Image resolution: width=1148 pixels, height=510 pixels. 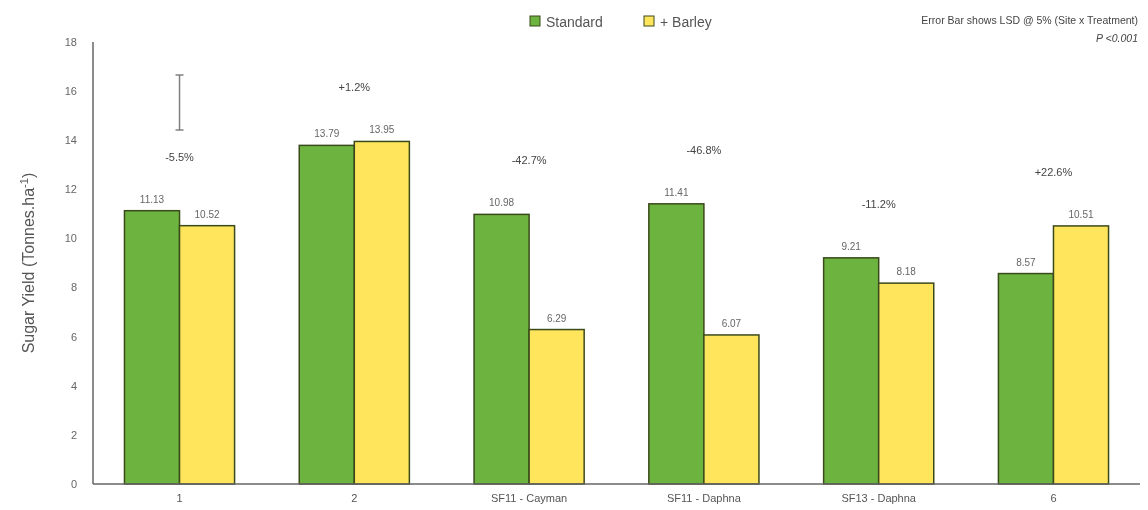 What do you see at coordinates (354, 87) in the screenshot?
I see `annotation: +1.2%` at bounding box center [354, 87].